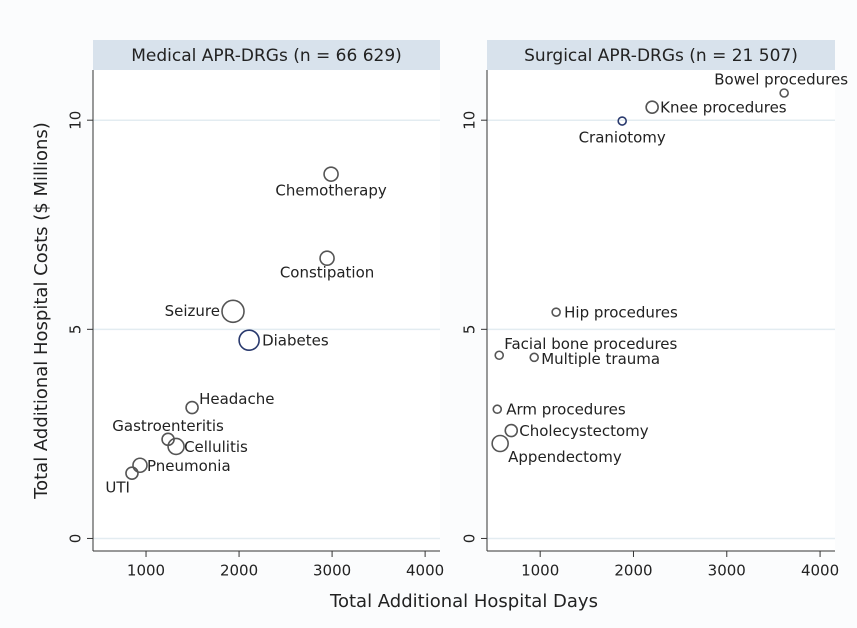 The image size is (857, 628). Describe the element at coordinates (236, 399) in the screenshot. I see `point-label: Headache` at that location.